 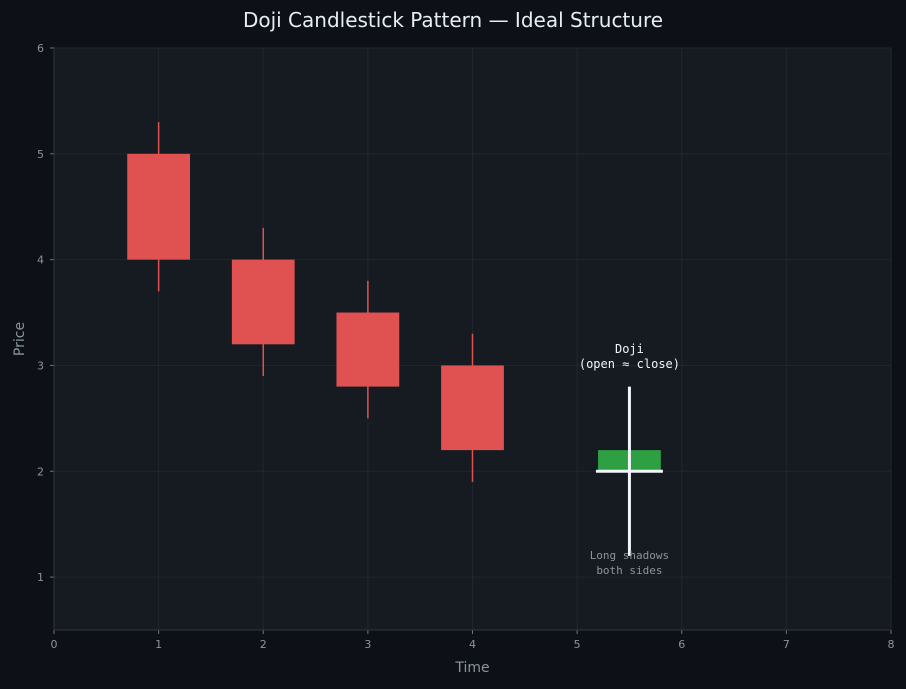 I want to click on x-tick-label: 2, so click(x=263, y=644).